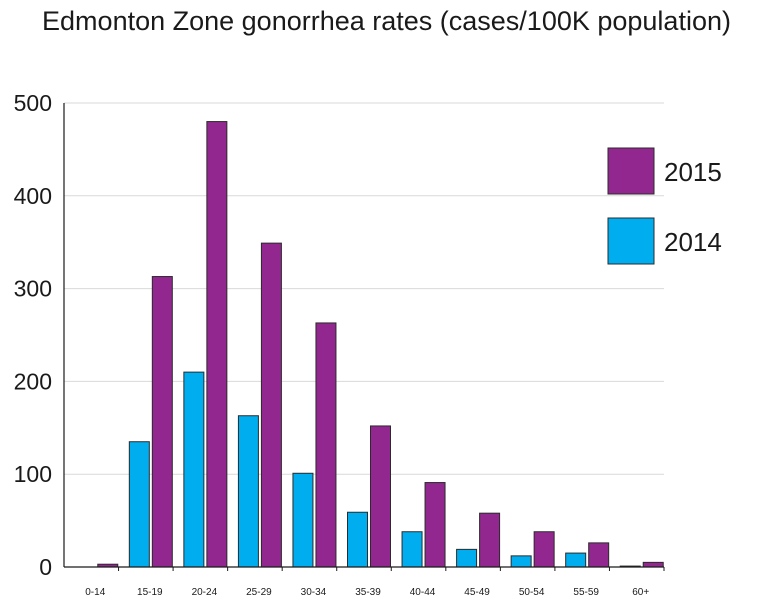 Image resolution: width=773 pixels, height=600 pixels. What do you see at coordinates (640, 592) in the screenshot?
I see `x-tick-label: 60+` at bounding box center [640, 592].